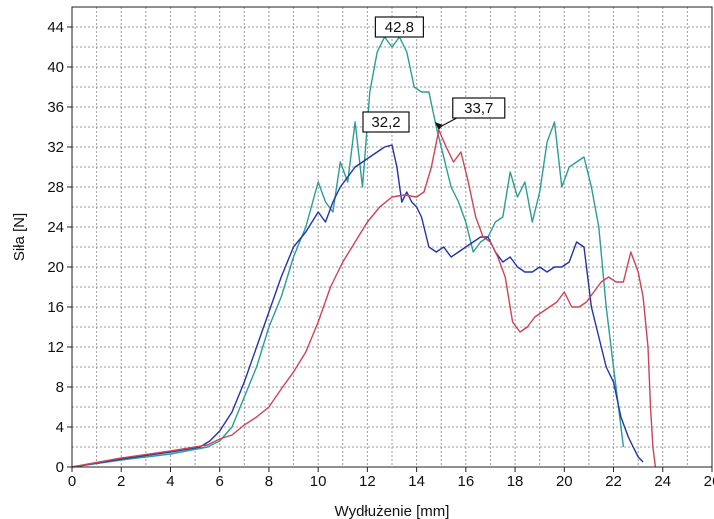 This screenshot has height=519, width=714. I want to click on y-tick-label: 4, so click(60, 427).